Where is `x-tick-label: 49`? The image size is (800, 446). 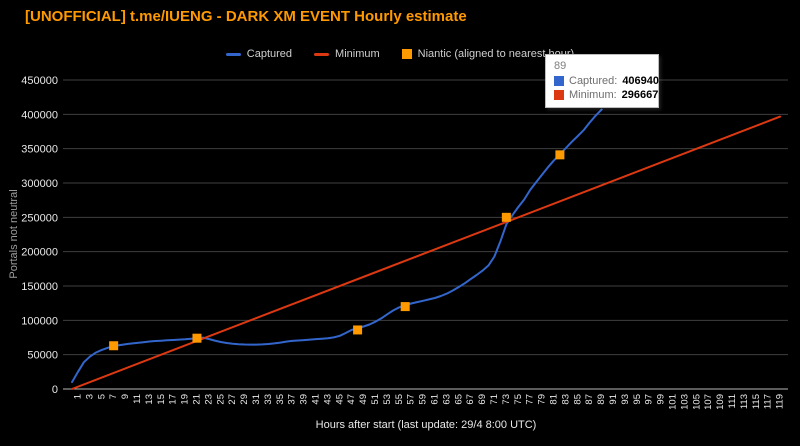 x-tick-label: 49 is located at coordinates (363, 399).